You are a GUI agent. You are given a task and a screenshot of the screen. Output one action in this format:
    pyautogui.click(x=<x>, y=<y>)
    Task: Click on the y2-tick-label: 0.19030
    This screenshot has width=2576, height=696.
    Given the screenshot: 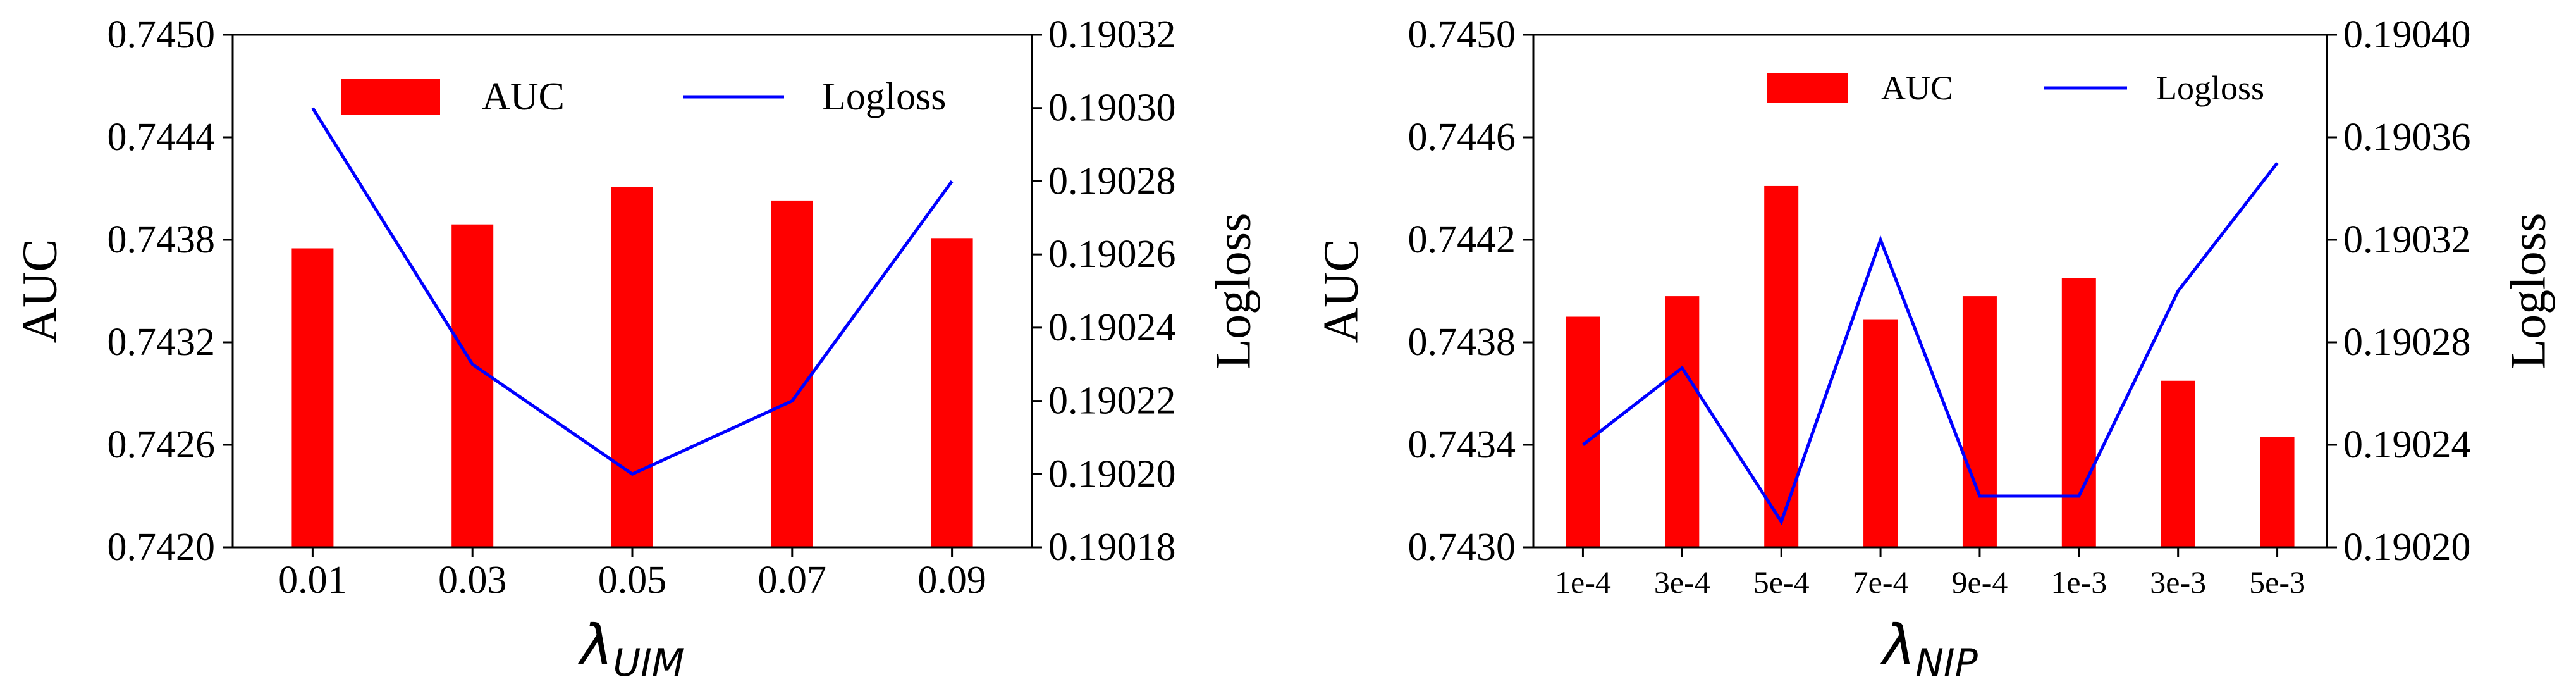 What is the action you would take?
    pyautogui.click(x=1112, y=108)
    